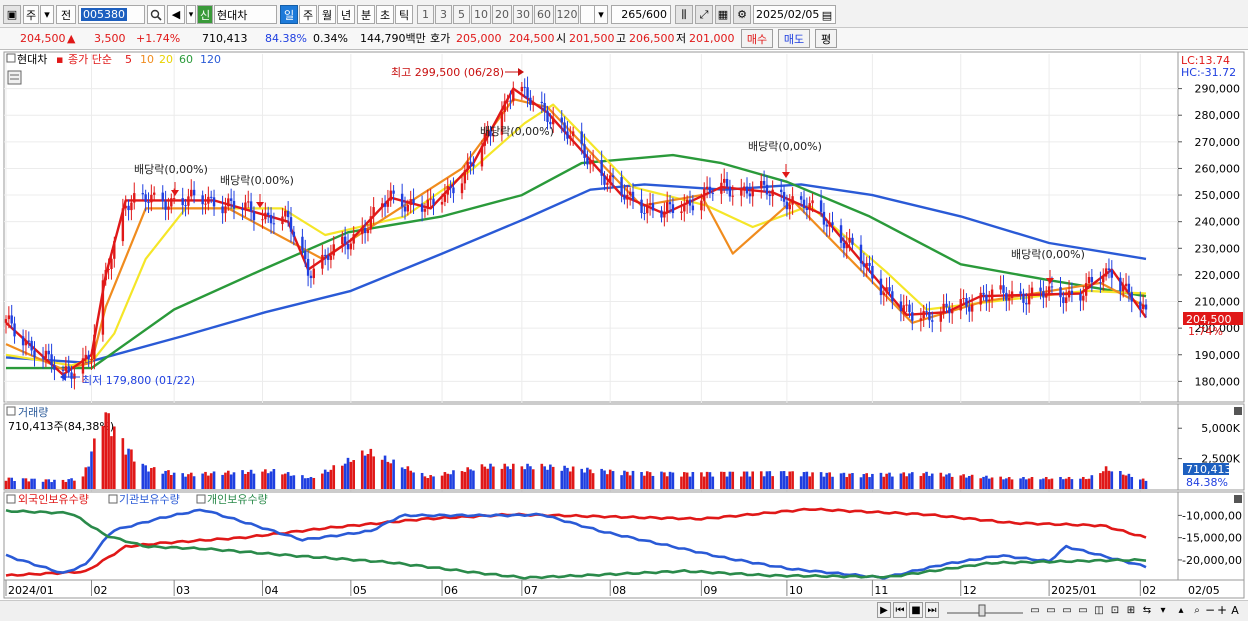  I want to click on scroll-prev-icon: ⏮, so click(900, 610).